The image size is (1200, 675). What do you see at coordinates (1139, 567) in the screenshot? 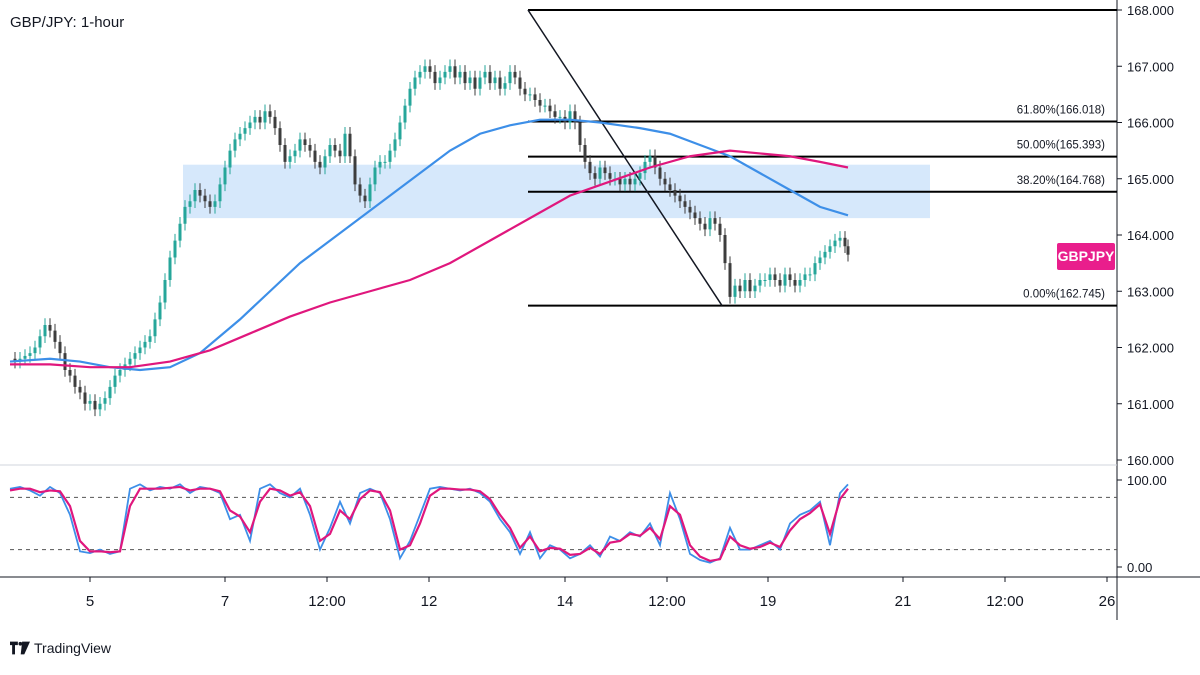
I see `stoch-axis-label: 0.00` at bounding box center [1139, 567].